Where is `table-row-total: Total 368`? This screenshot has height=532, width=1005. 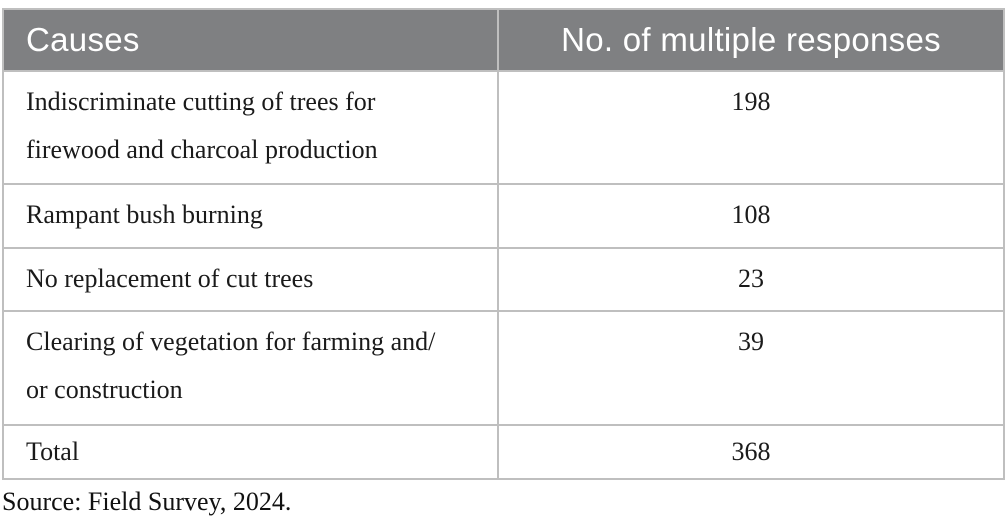
table-row-total: Total 368 is located at coordinates (503, 452).